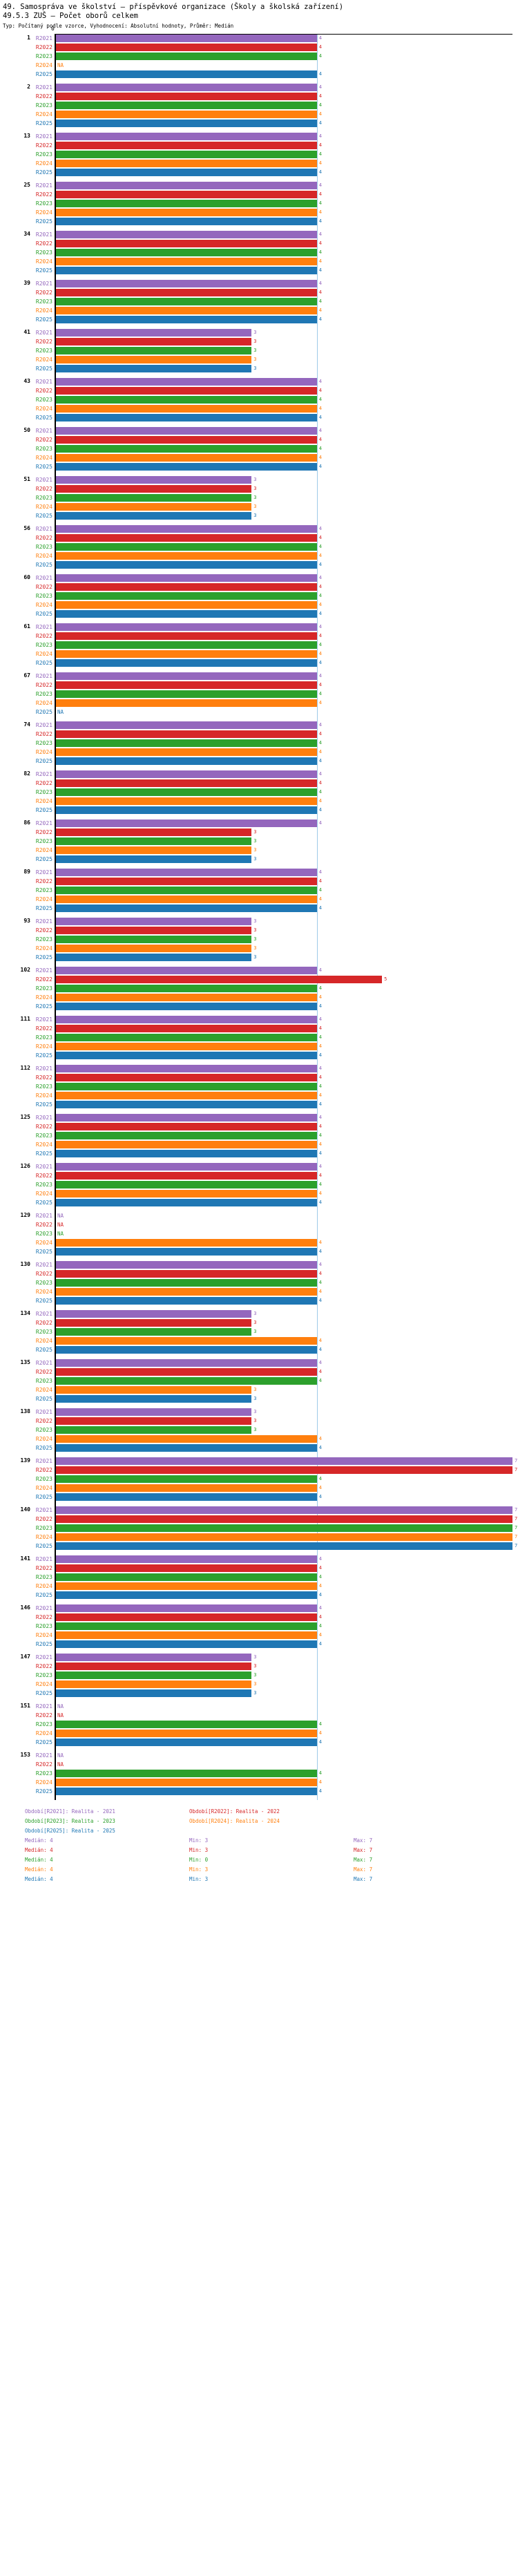 This screenshot has height=2576, width=518. I want to click on bar-row: R2024 7, so click(259, 1537).